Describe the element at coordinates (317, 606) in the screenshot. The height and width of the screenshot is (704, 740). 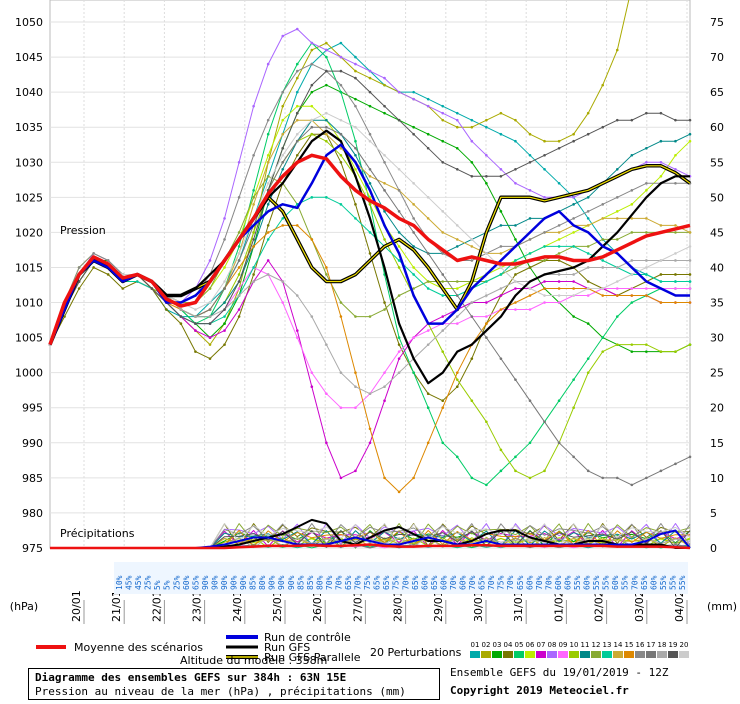
I see `x-tick-label: 26/01` at that location.